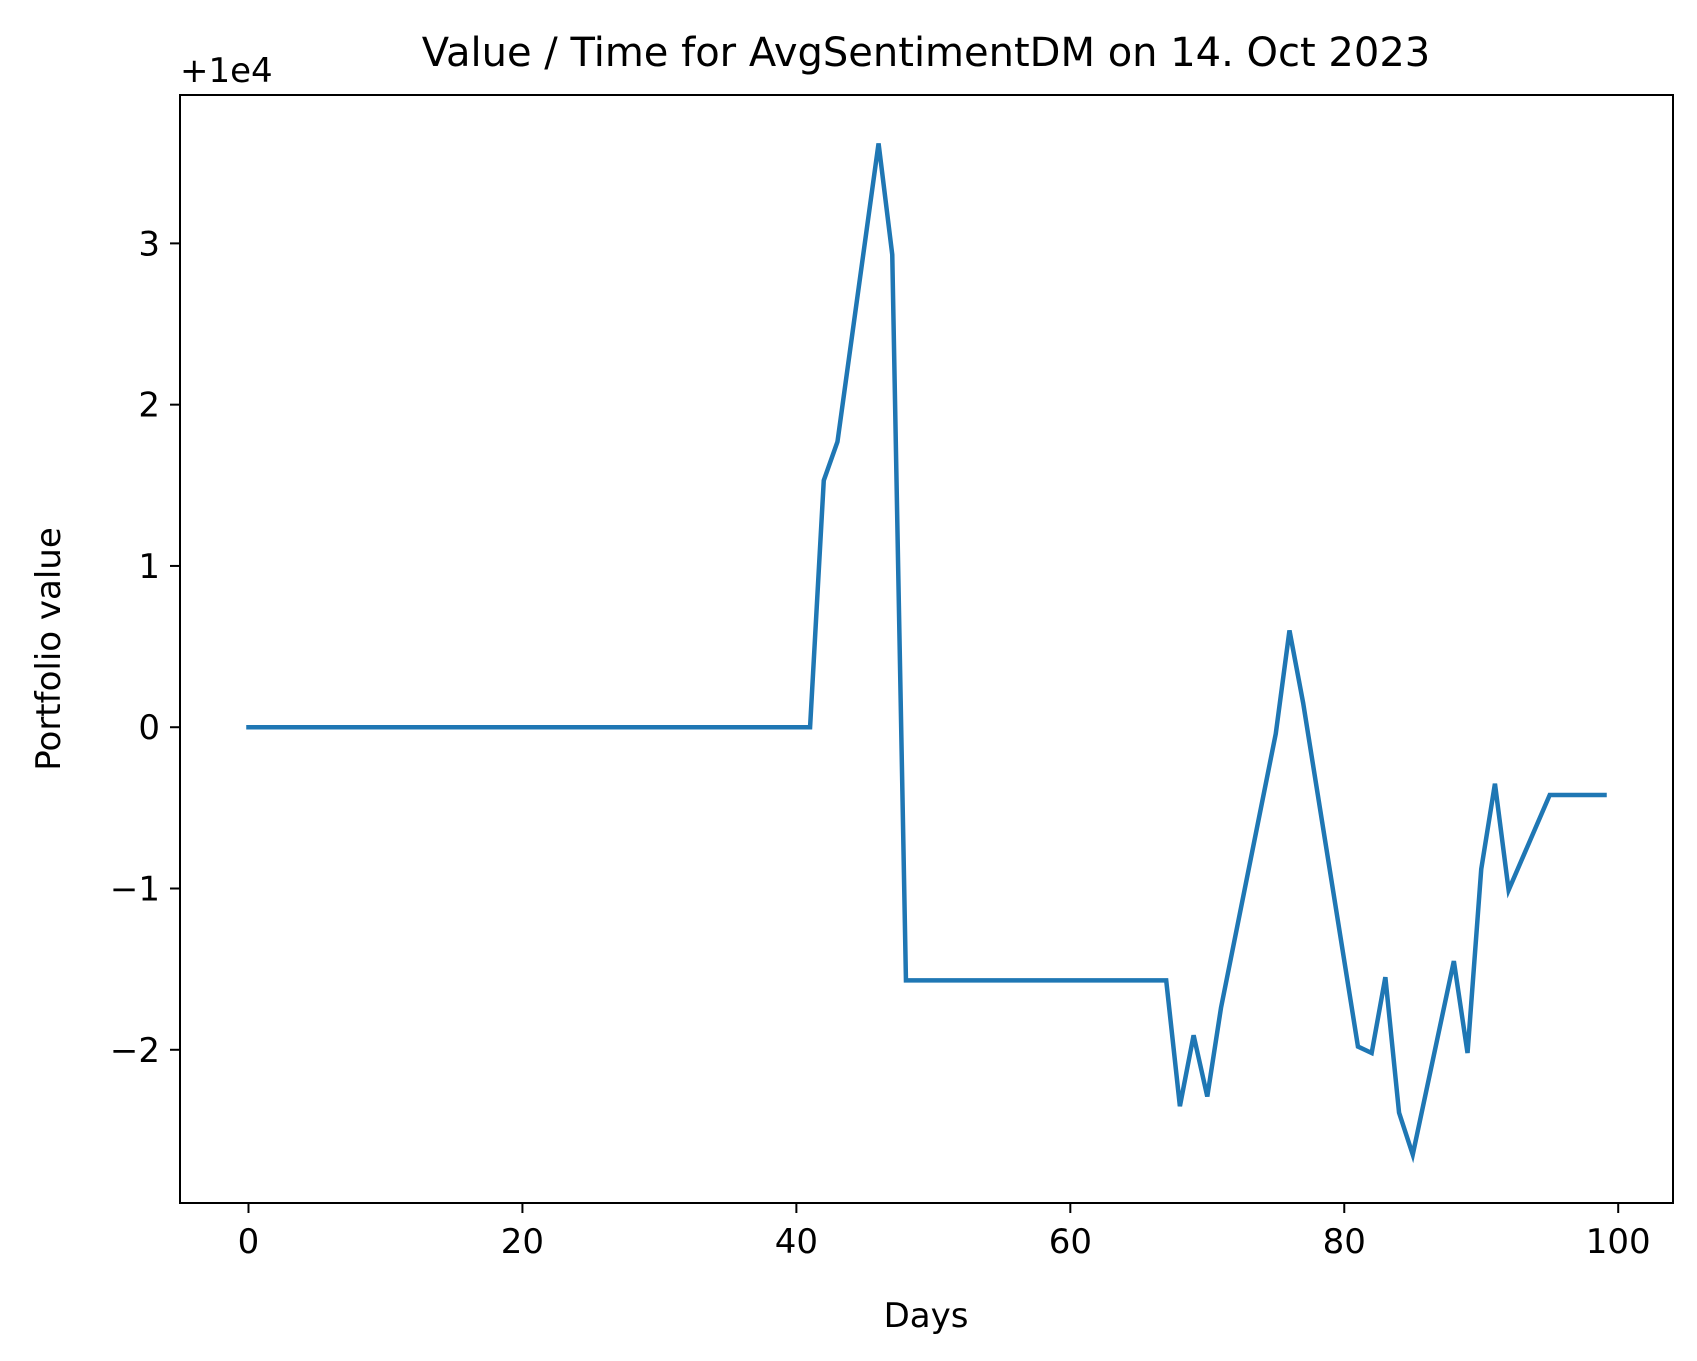  Describe the element at coordinates (226, 71) in the screenshot. I see `y-offset-text: +1e4` at that location.